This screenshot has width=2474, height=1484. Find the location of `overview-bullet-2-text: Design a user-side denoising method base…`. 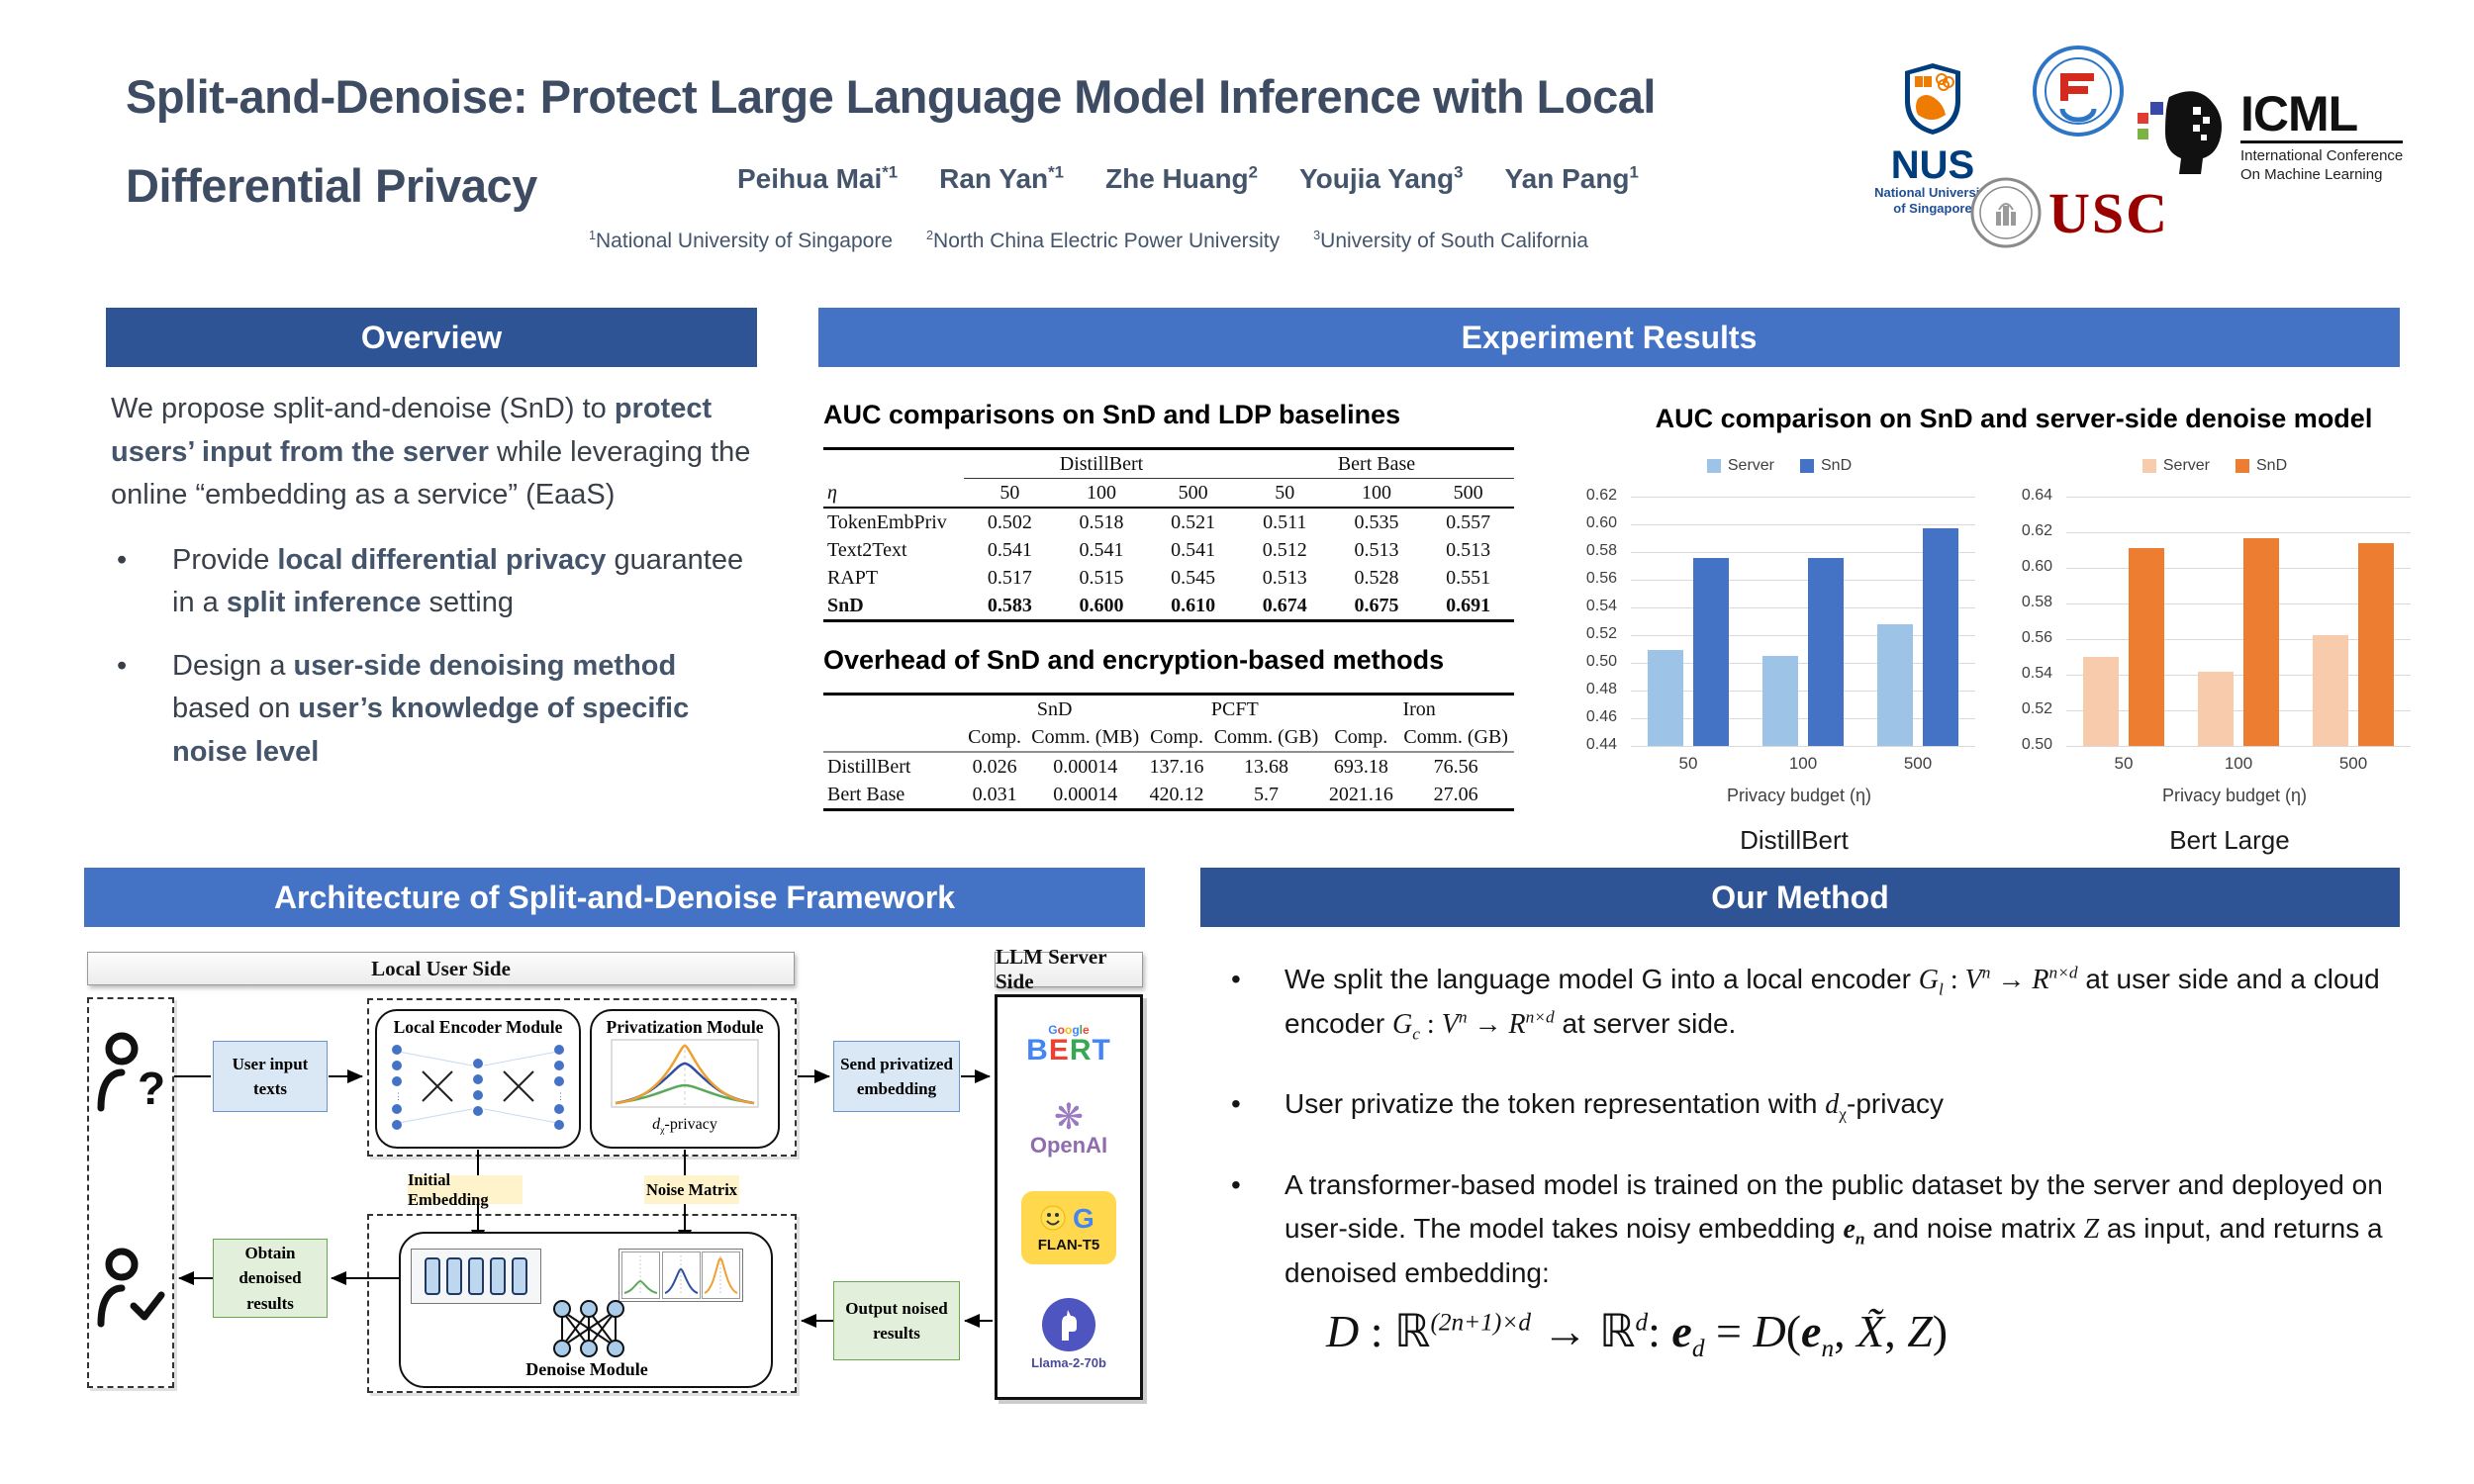

overview-bullet-2-text: Design a user-side denoising method base… is located at coordinates (431, 708).